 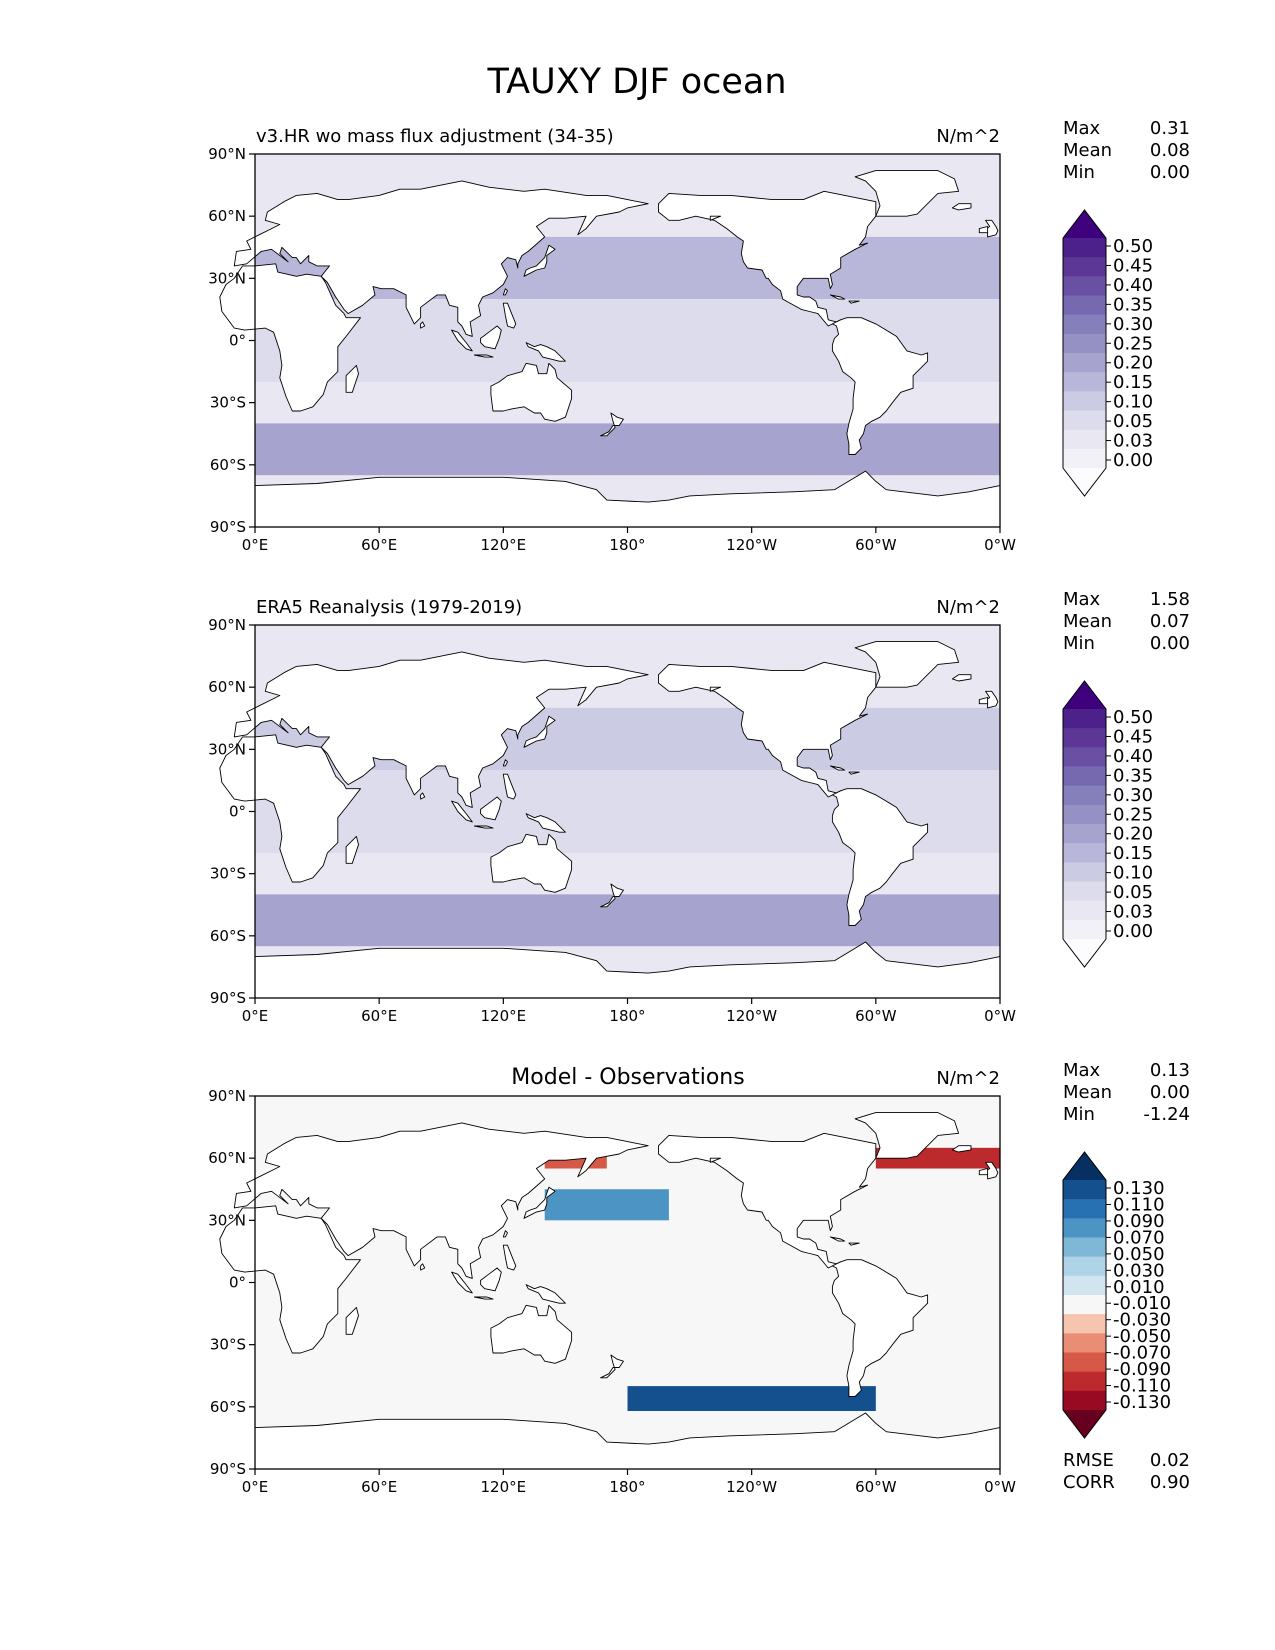 I want to click on colorbar-label: 0.030, so click(x=1139, y=1270).